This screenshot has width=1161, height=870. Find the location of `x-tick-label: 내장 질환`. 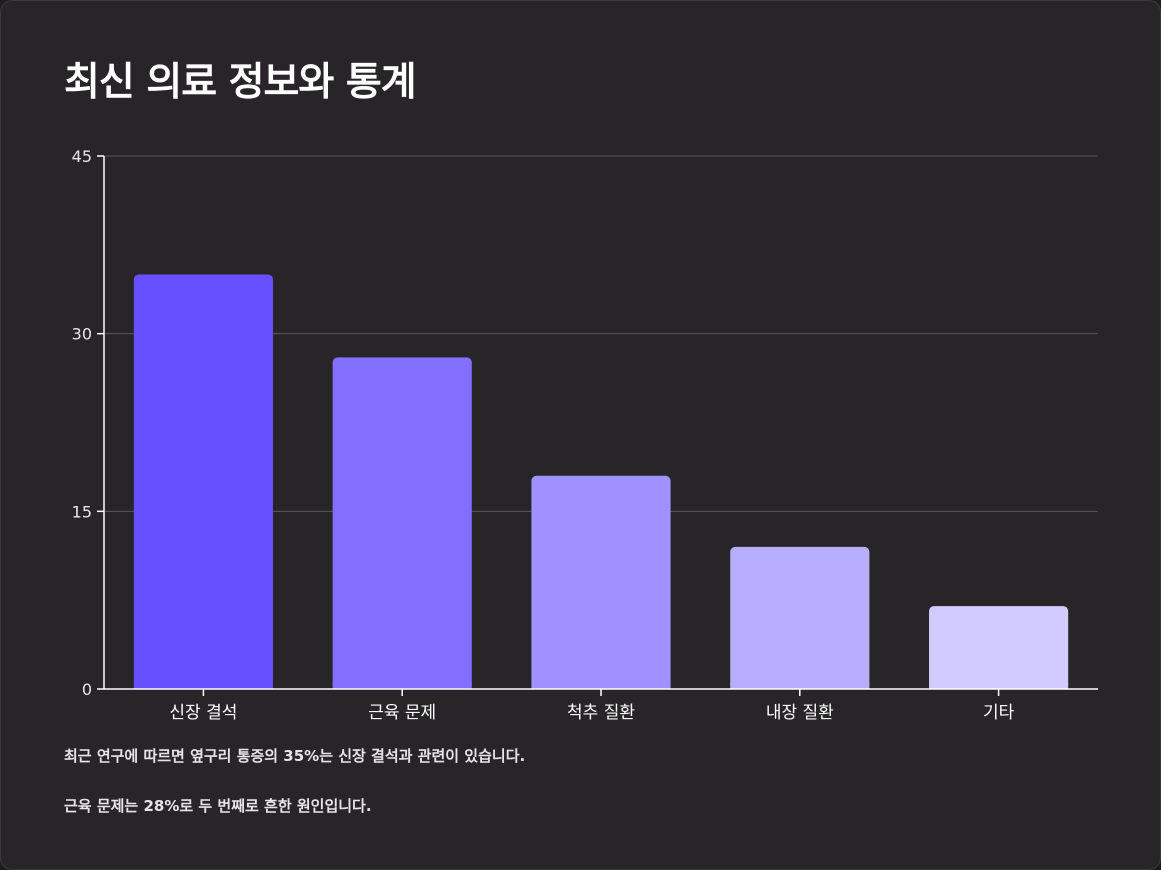

x-tick-label: 내장 질환 is located at coordinates (800, 713).